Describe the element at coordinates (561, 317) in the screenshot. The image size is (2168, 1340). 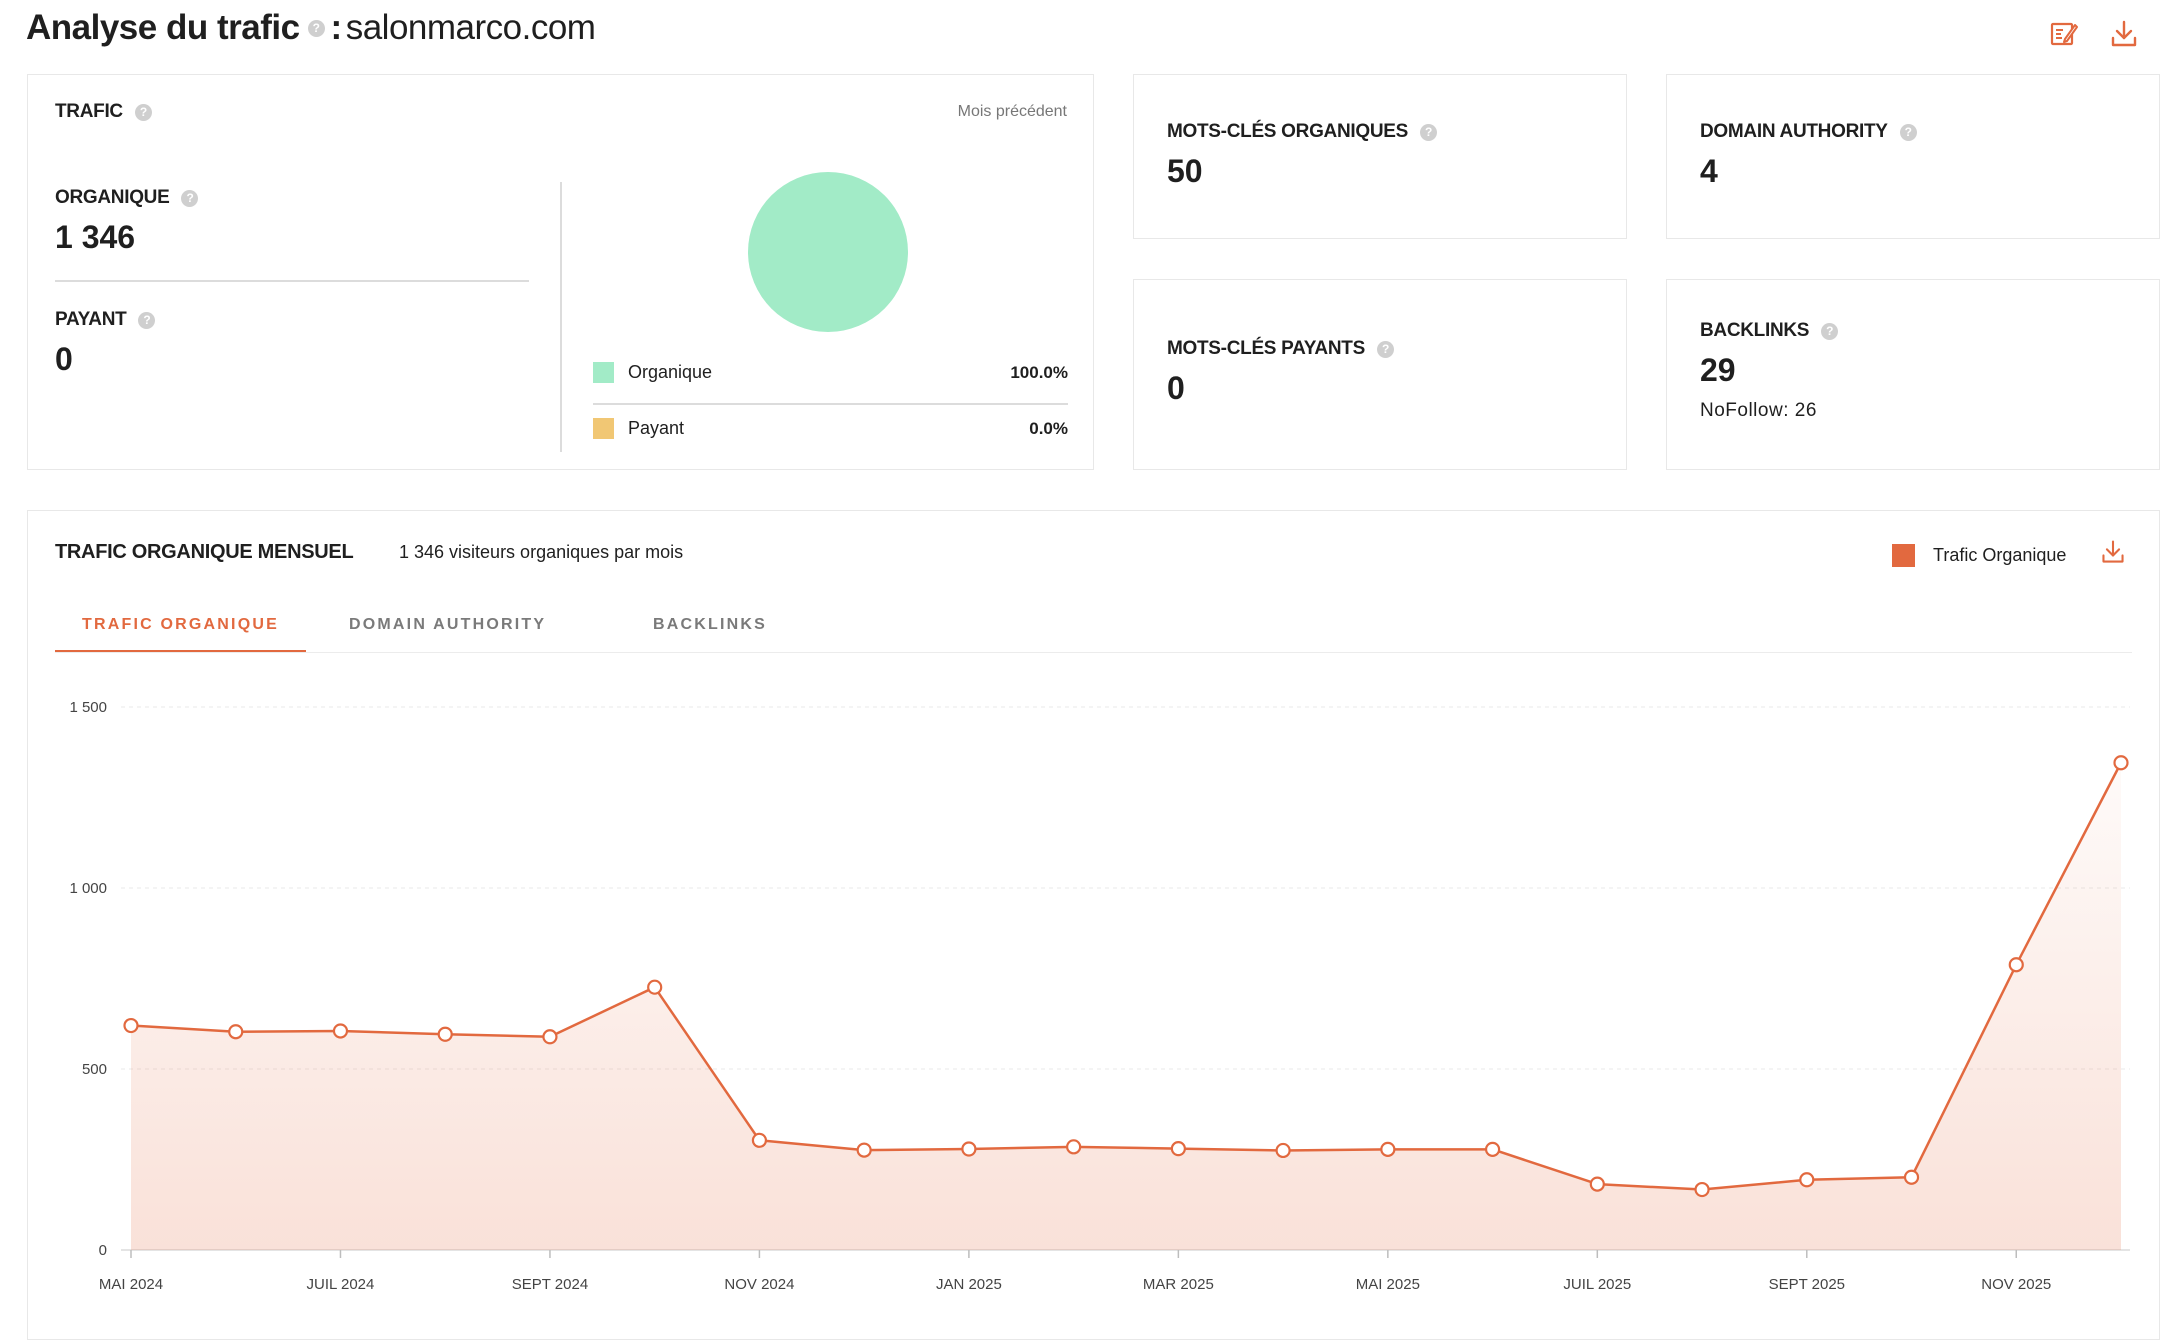
I see `vertical-divider` at that location.